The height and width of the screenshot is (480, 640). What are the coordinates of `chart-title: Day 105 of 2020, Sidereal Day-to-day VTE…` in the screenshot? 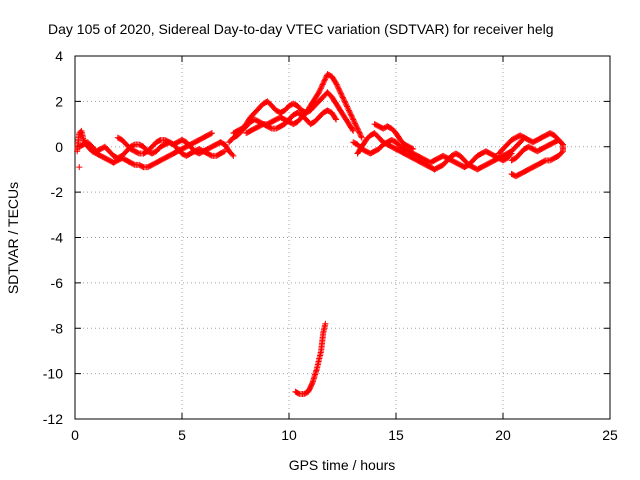 It's located at (301, 29).